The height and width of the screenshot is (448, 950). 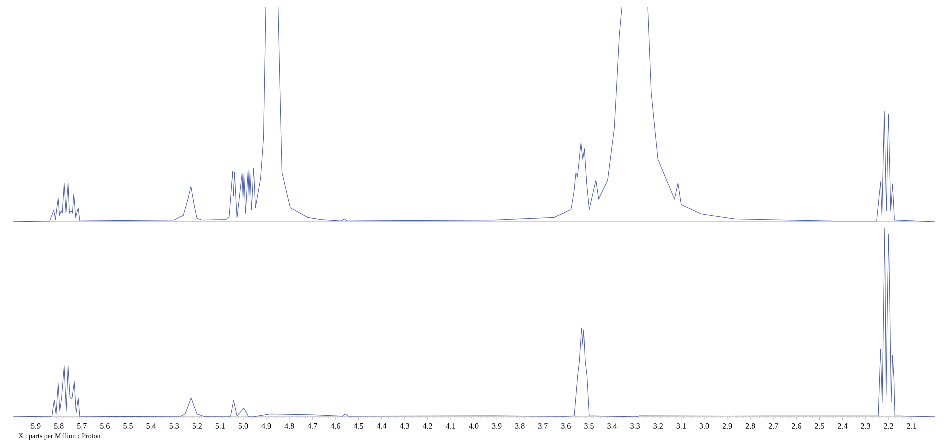 I want to click on x-tick-label: 2.5, so click(x=819, y=426).